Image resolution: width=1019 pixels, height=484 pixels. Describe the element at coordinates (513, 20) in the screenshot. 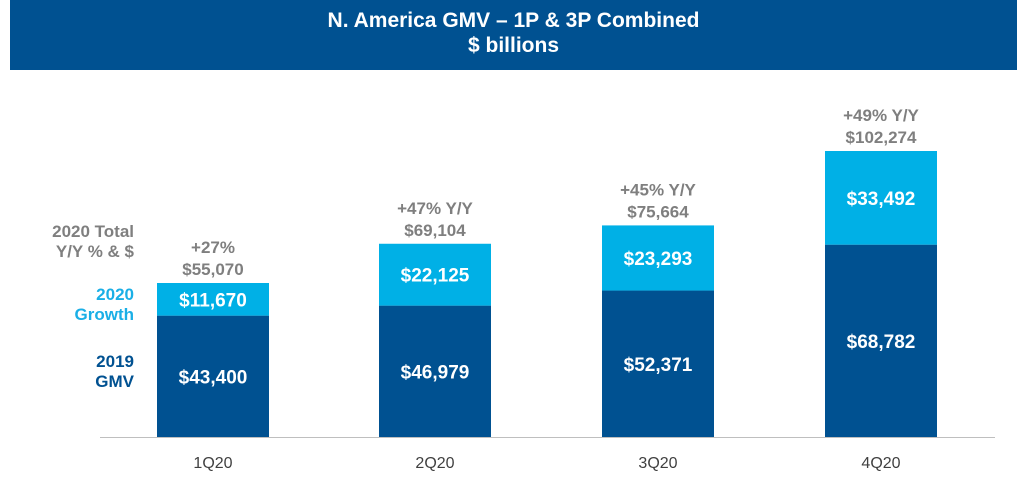

I see `chart-title: N. America GMV – 1P & 3P Combined` at that location.